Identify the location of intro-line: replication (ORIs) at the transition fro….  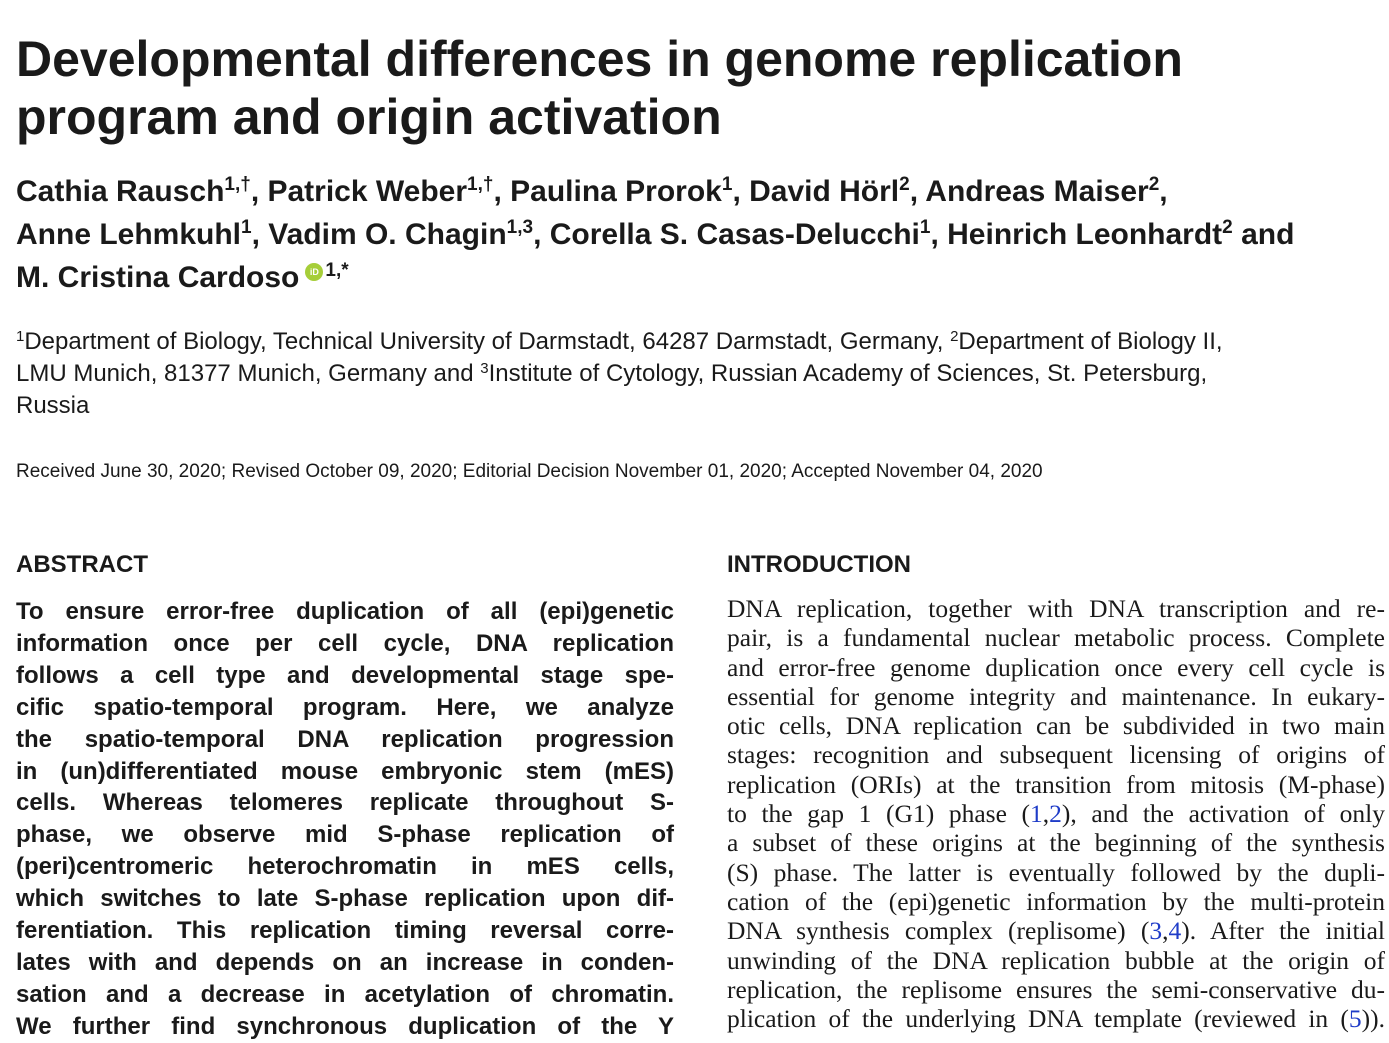
(1056, 784).